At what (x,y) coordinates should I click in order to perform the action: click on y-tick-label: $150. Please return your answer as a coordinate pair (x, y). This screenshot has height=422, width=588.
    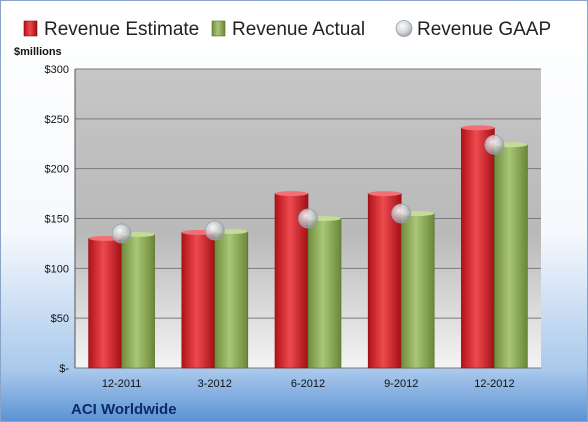
    Looking at the image, I should click on (57, 220).